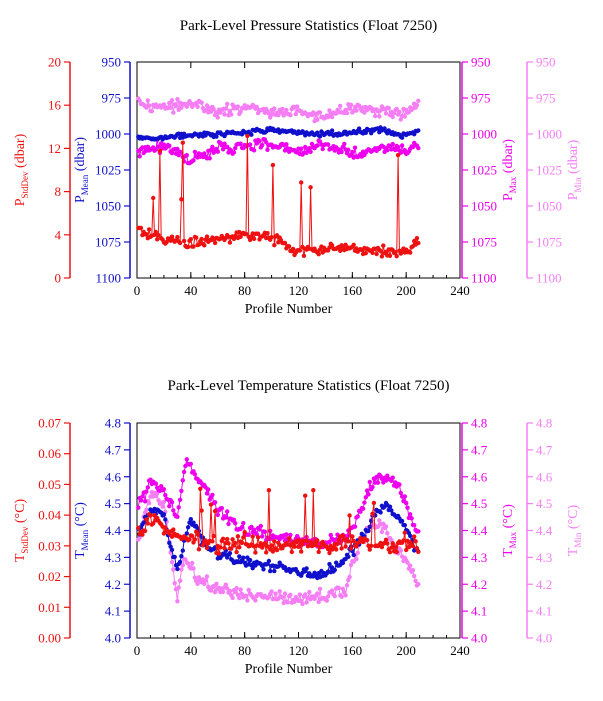 This screenshot has width=603, height=701. Describe the element at coordinates (479, 584) in the screenshot. I see `max-tick-label: 4.2` at that location.